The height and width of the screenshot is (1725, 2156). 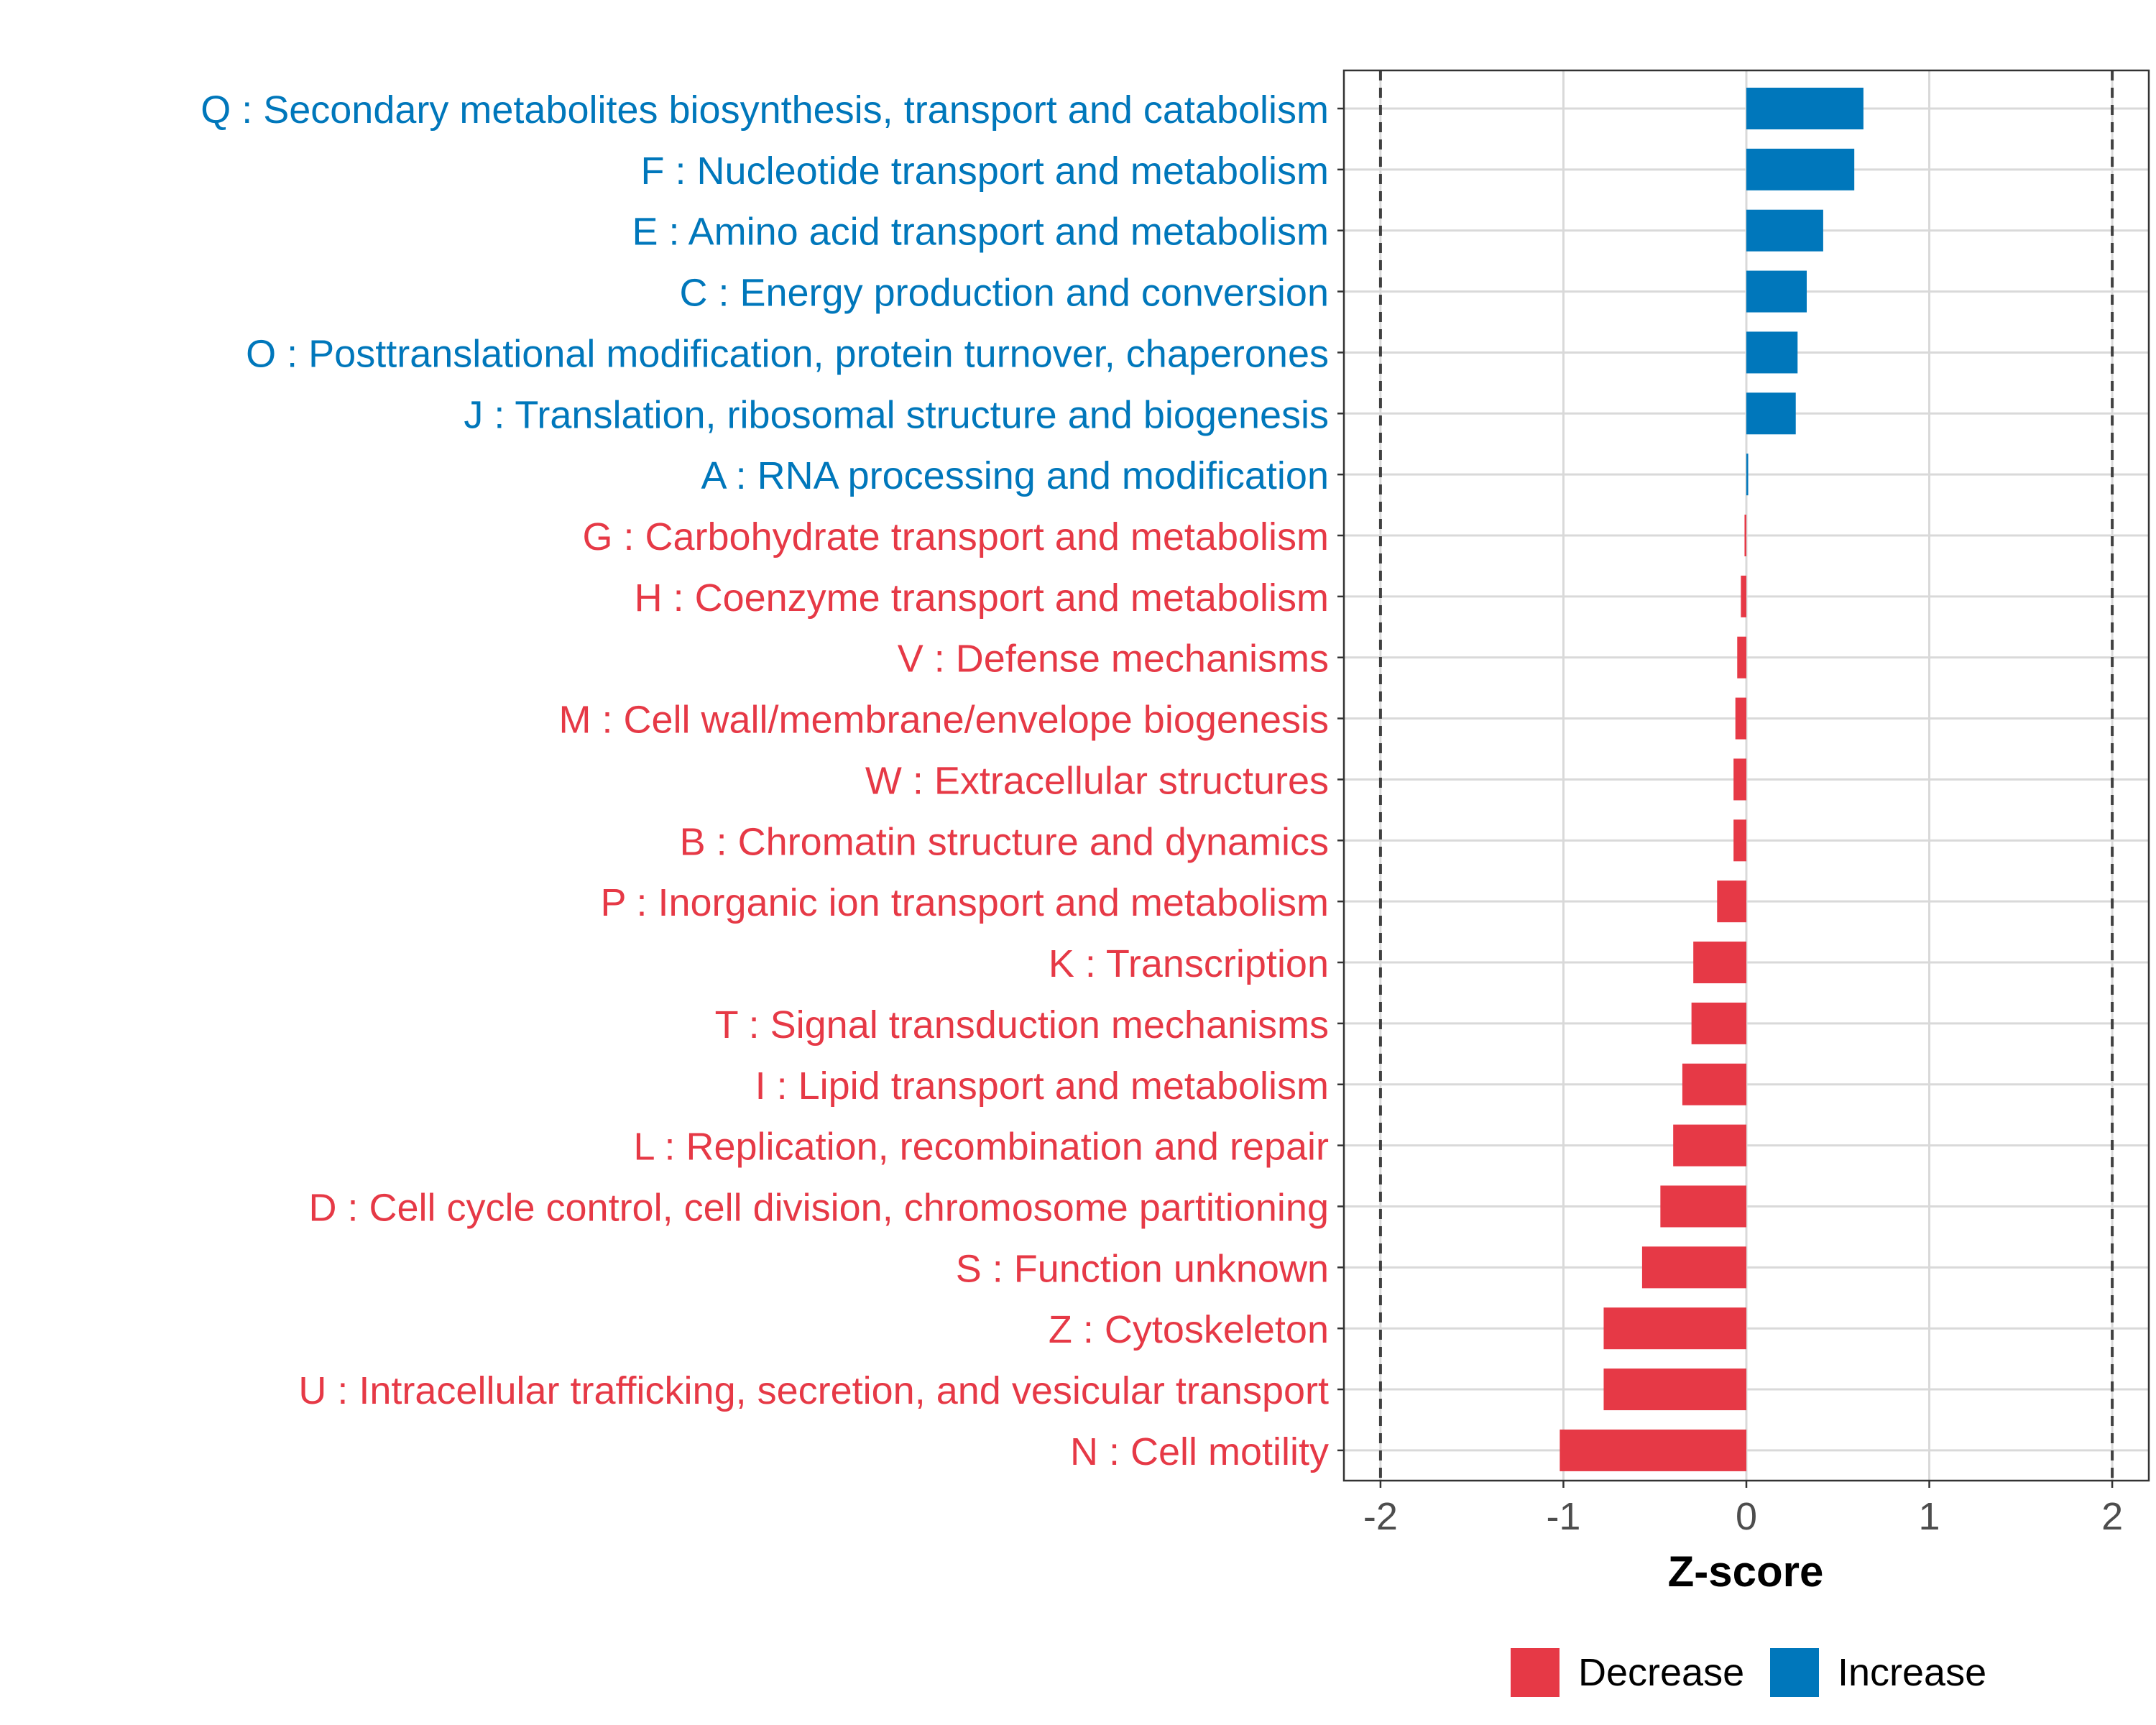 I want to click on category-label: B : Chromatin structure and dynamics, so click(x=1004, y=841).